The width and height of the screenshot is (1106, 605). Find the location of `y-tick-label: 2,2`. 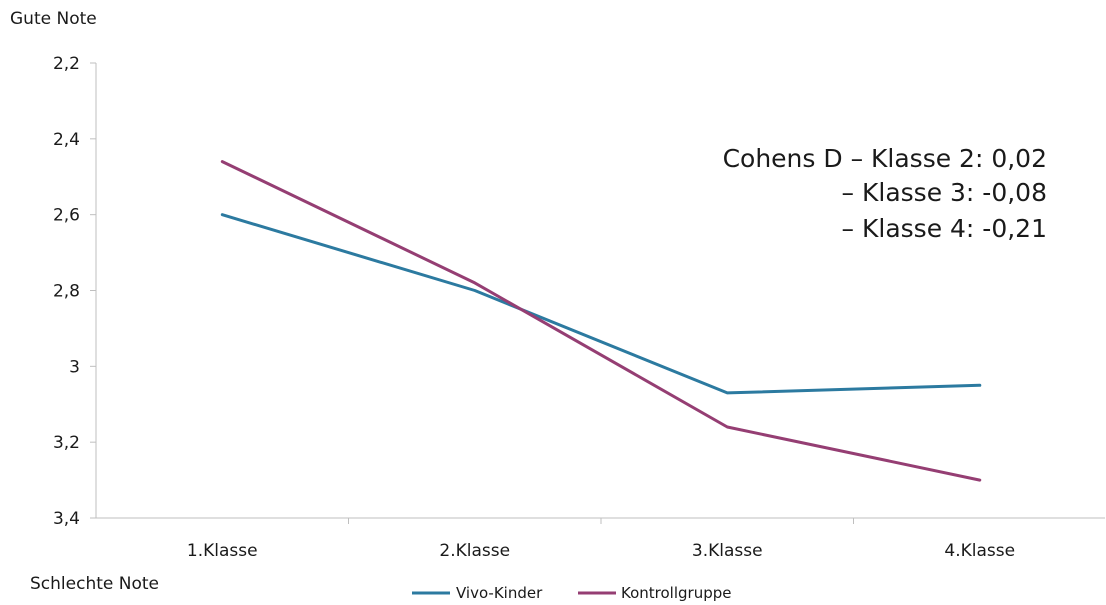

y-tick-label: 2,2 is located at coordinates (66, 64).